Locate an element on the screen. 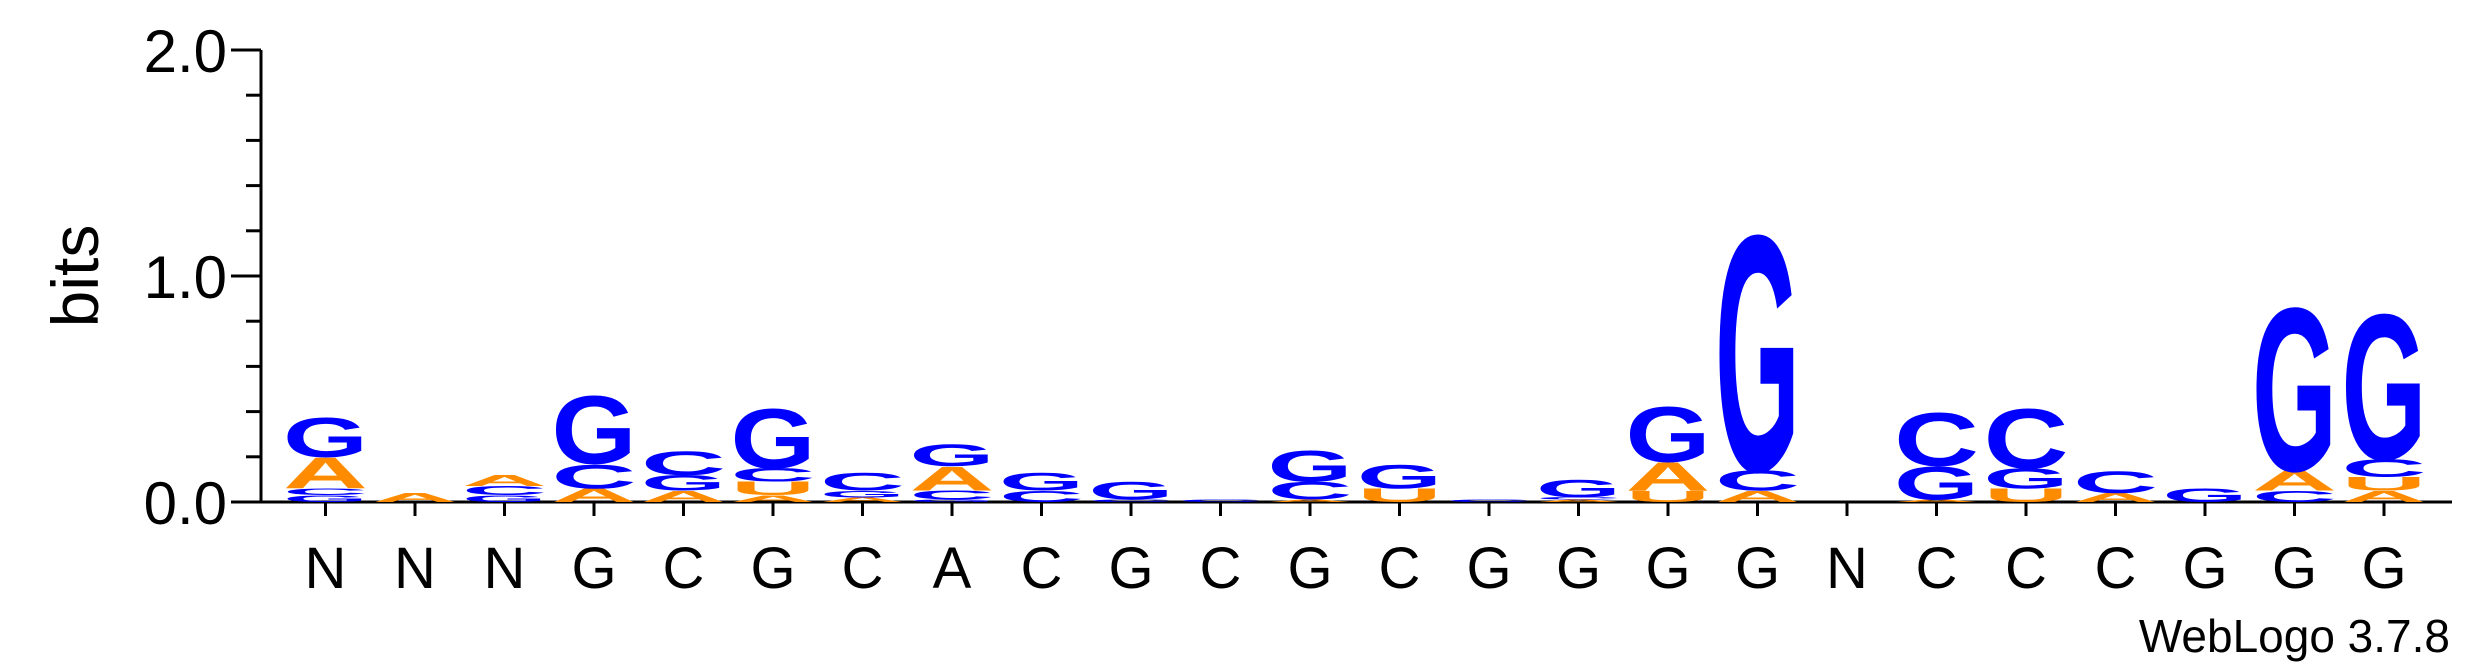  y-ticks: 0.0 1.0 2.0 is located at coordinates (202, 277).